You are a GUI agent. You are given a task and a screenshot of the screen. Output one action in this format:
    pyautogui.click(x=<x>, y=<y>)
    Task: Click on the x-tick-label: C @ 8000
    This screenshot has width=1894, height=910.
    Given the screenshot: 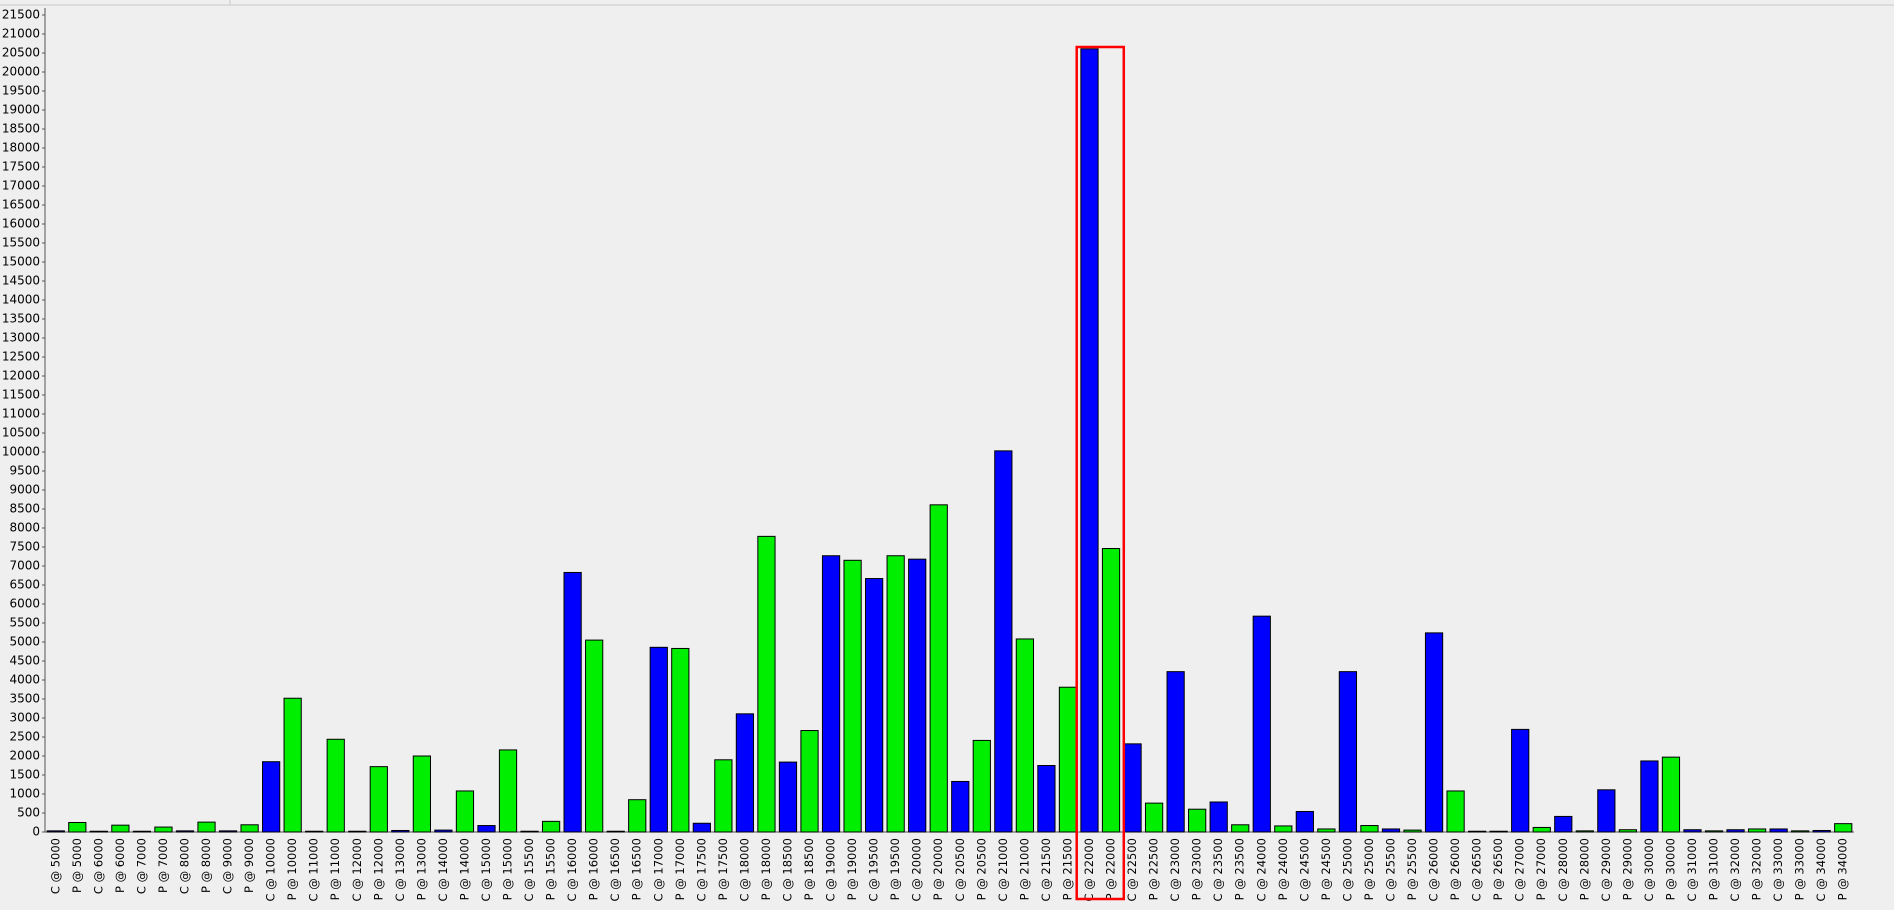 What is the action you would take?
    pyautogui.click(x=184, y=866)
    